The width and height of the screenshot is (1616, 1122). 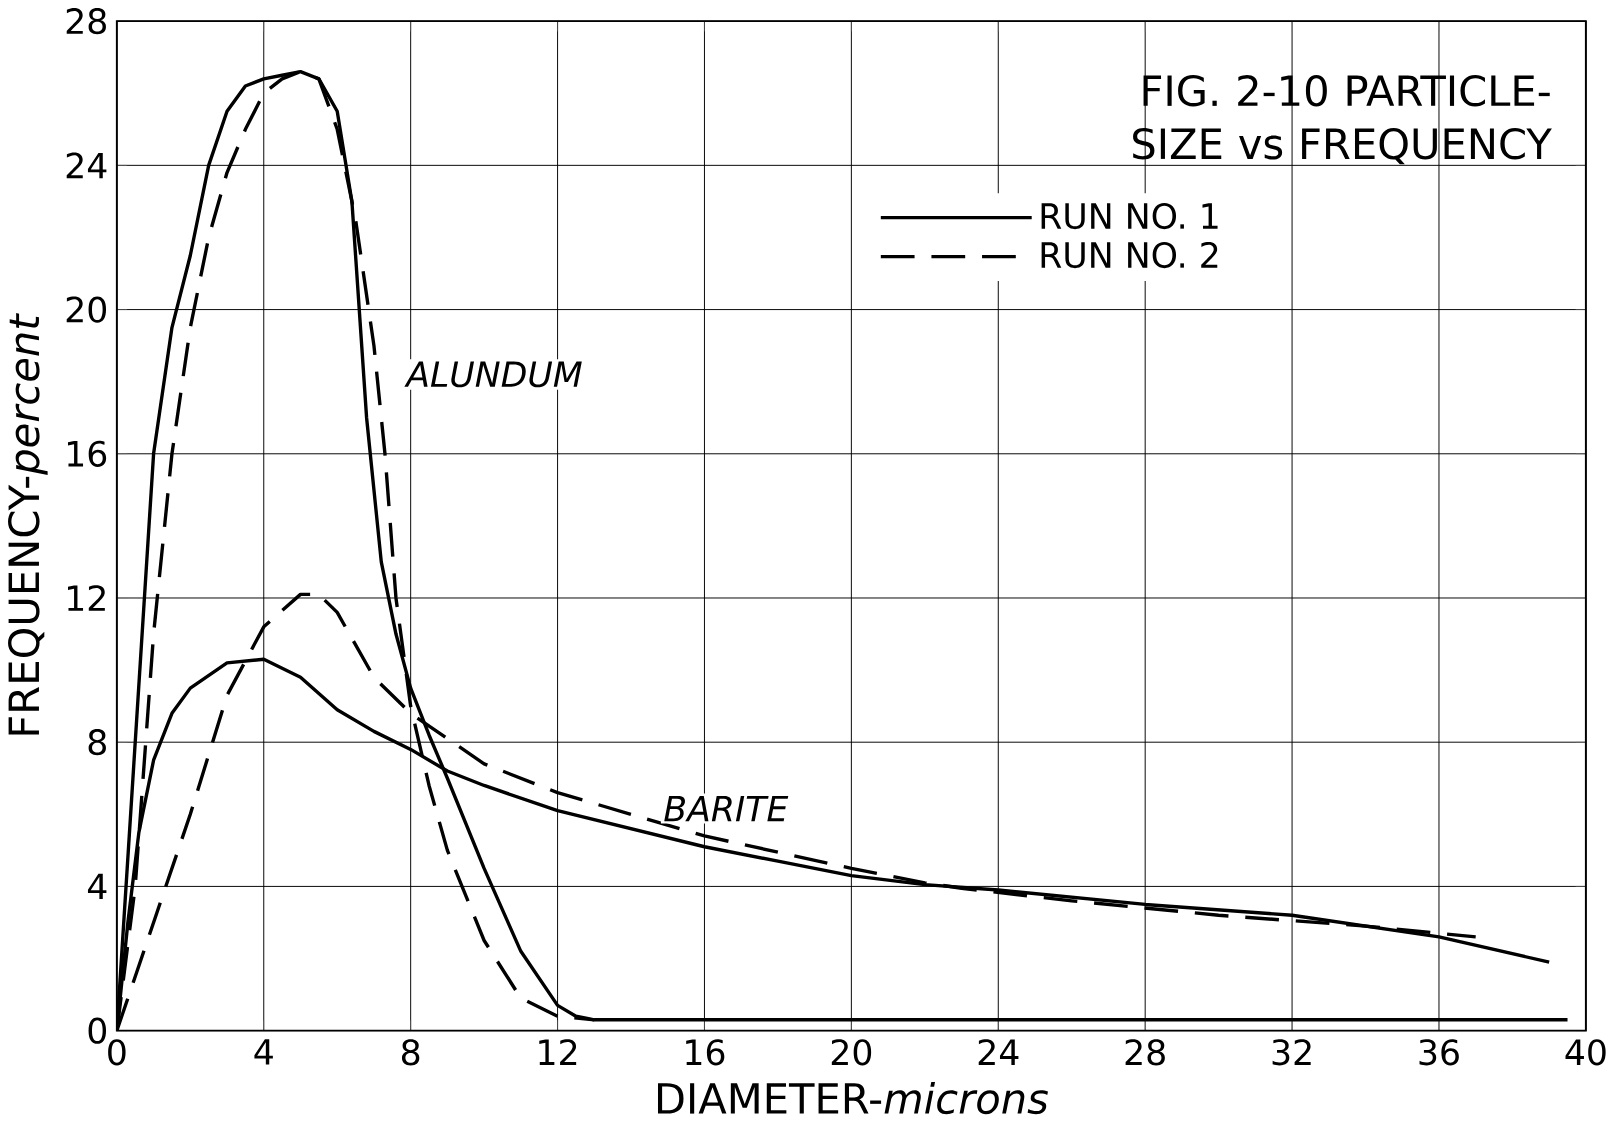 What do you see at coordinates (97, 1030) in the screenshot?
I see `y-tick-label: 0` at bounding box center [97, 1030].